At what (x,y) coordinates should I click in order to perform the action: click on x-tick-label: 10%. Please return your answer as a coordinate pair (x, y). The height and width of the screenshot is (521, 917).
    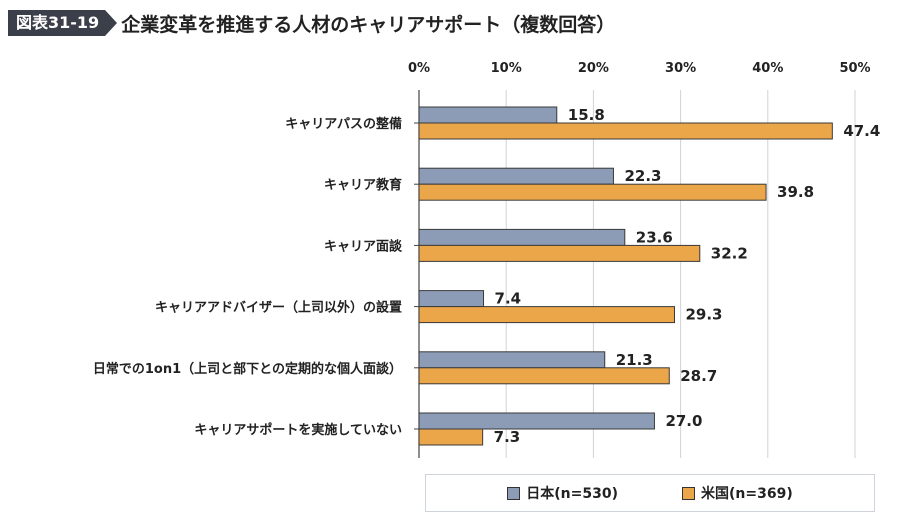
    Looking at the image, I should click on (506, 68).